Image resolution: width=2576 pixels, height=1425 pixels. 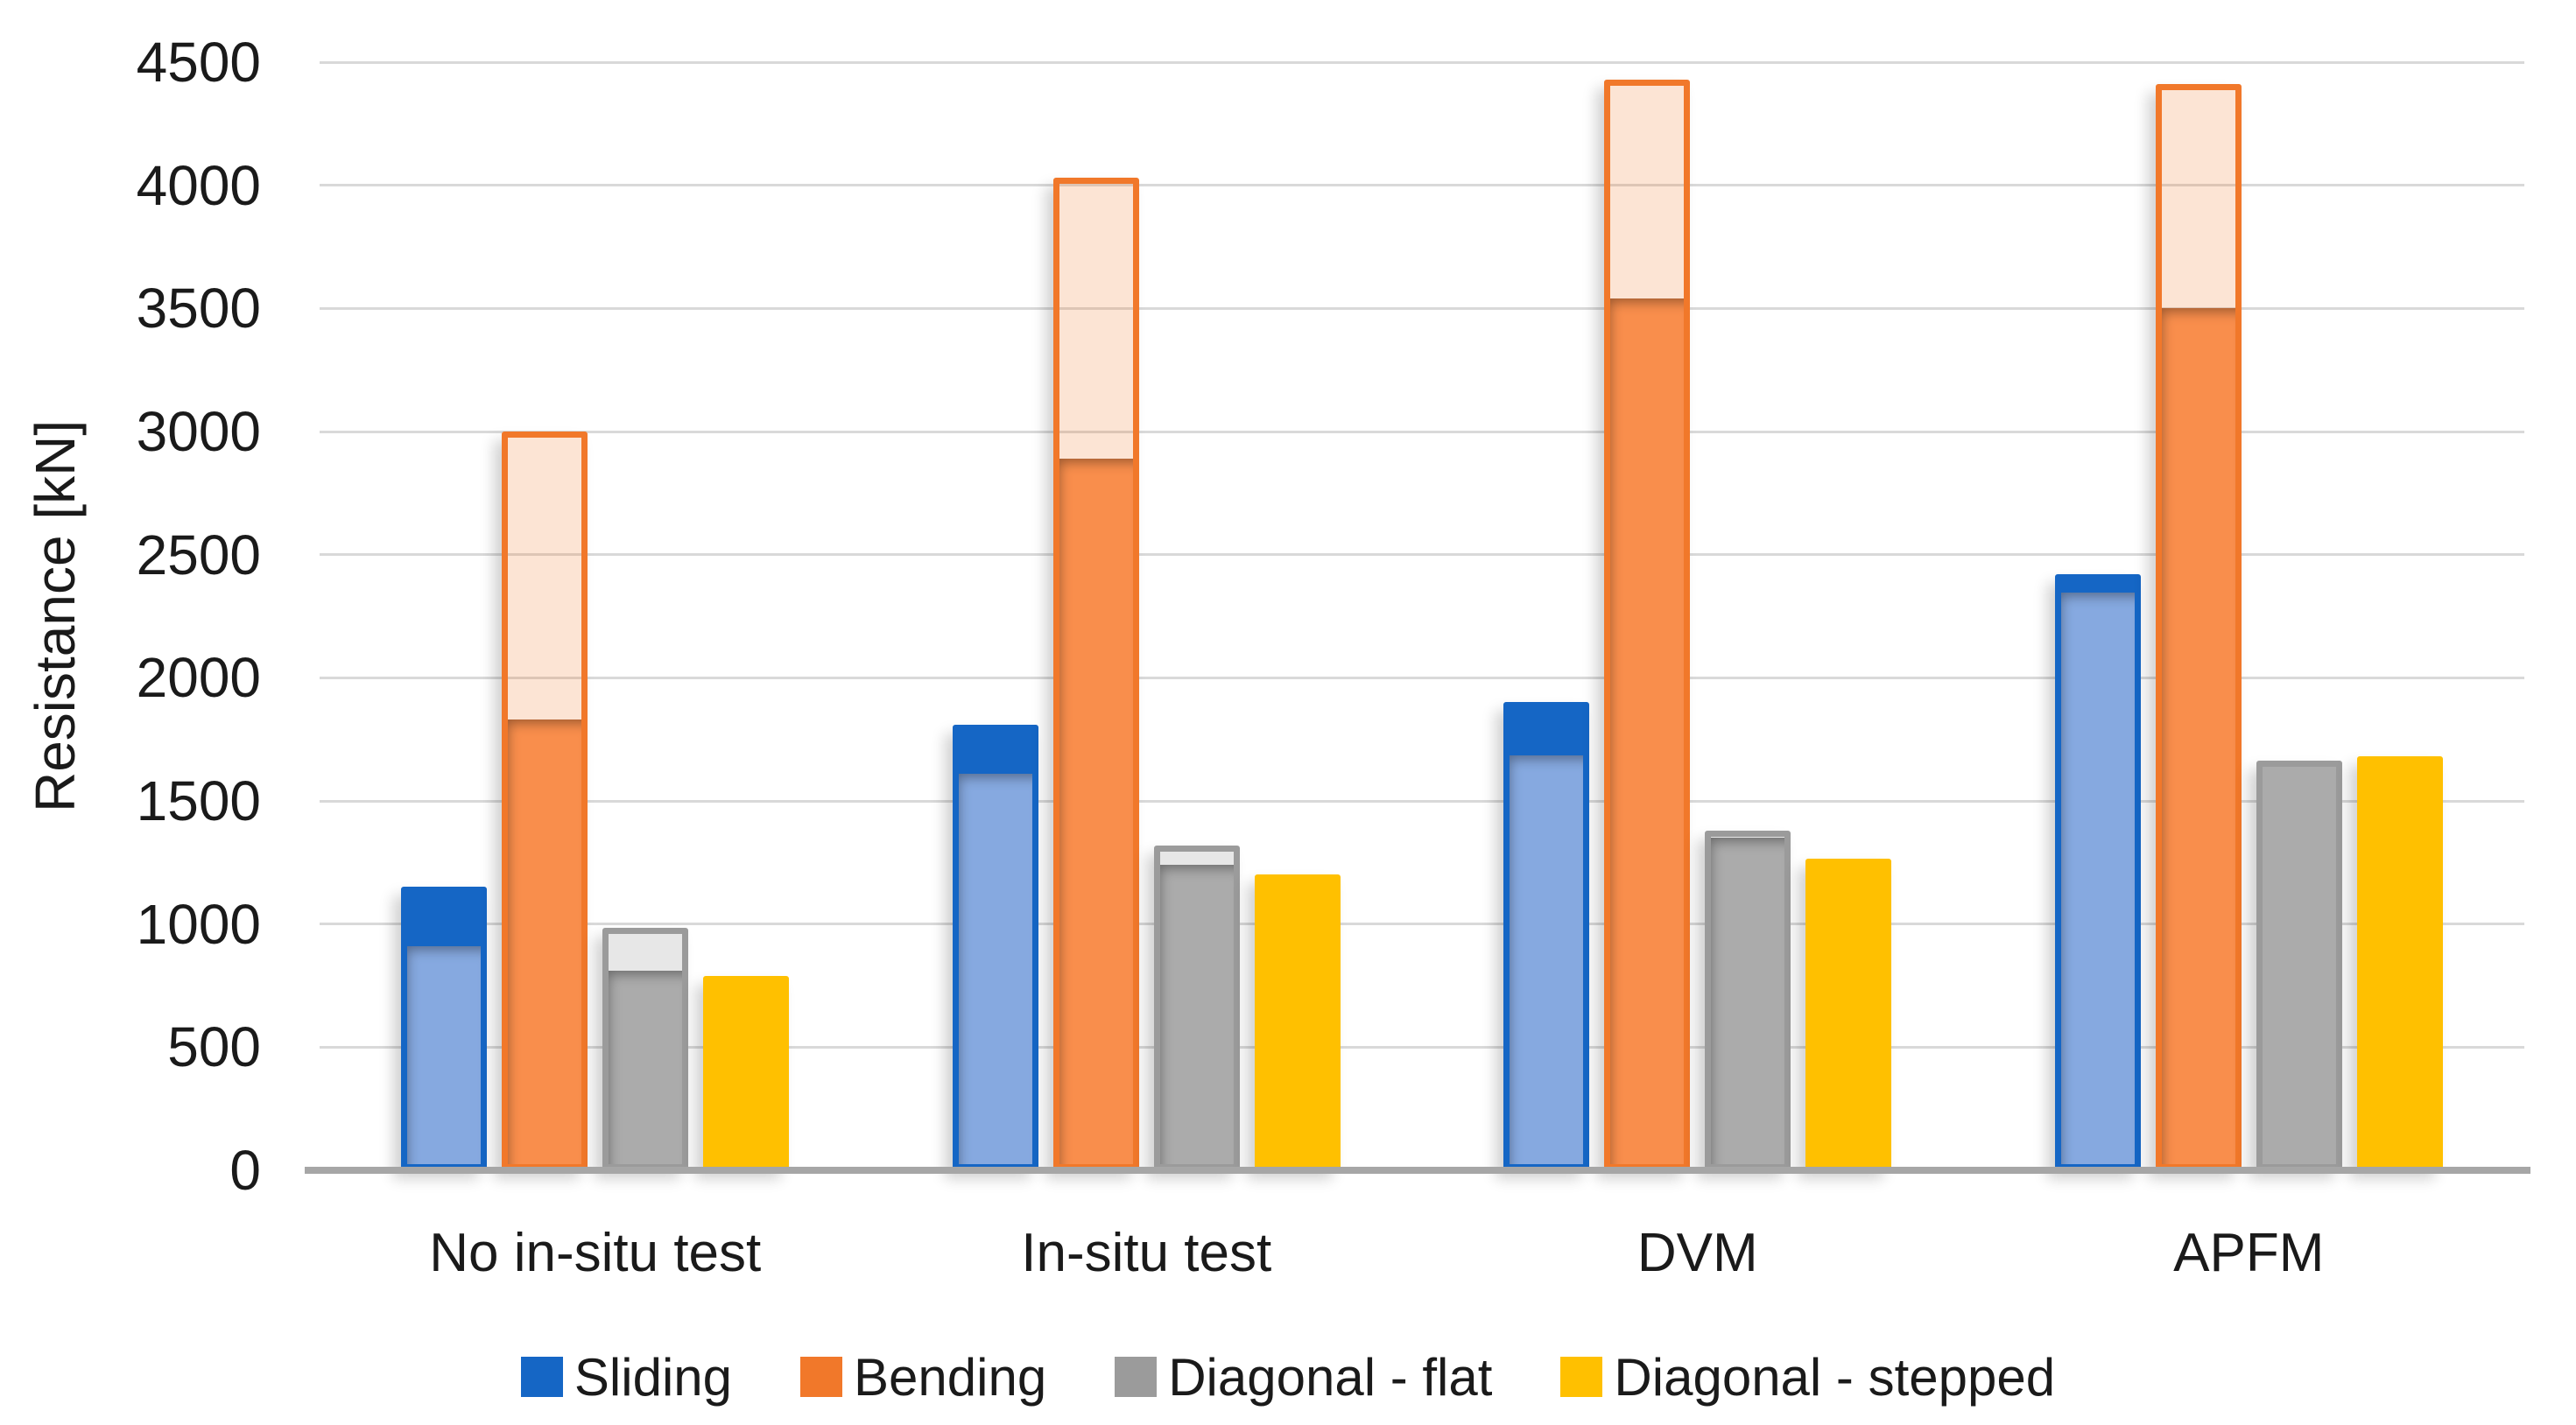 What do you see at coordinates (1146, 1253) in the screenshot?
I see `category-label-2: In-situ test` at bounding box center [1146, 1253].